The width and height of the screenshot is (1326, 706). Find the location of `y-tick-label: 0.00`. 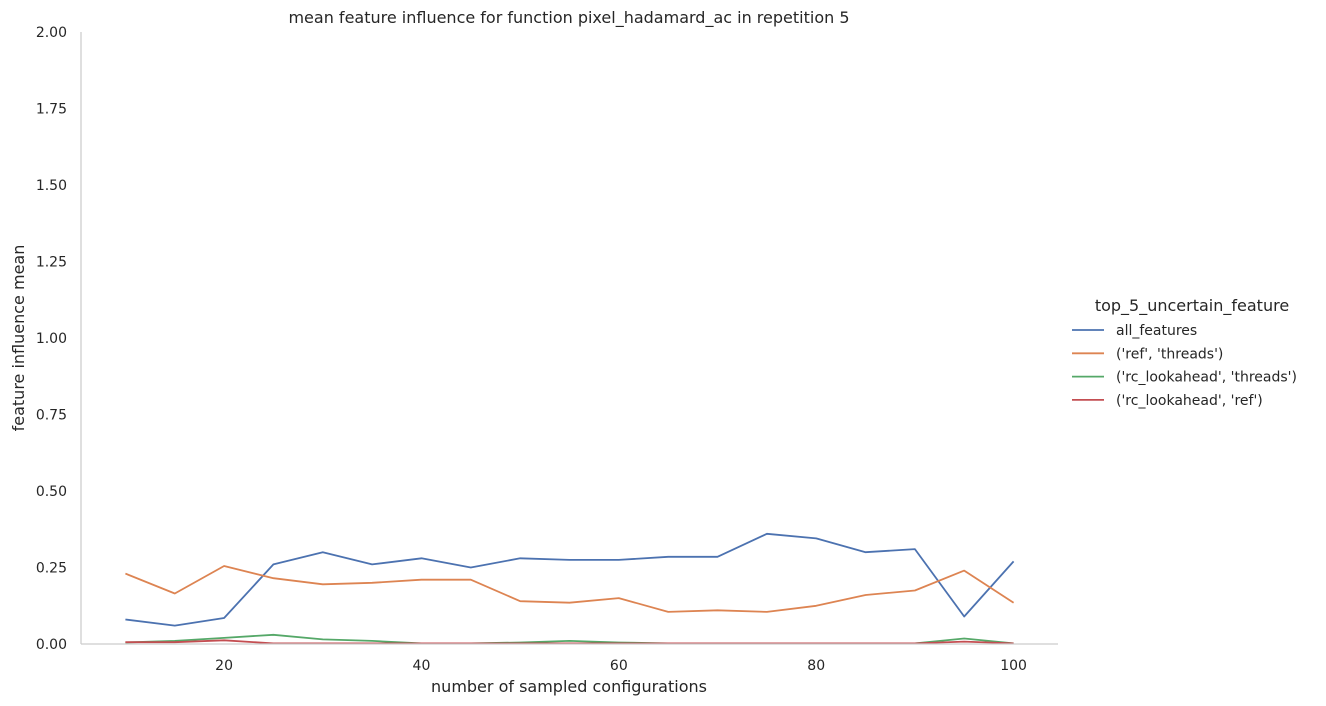

y-tick-label: 0.00 is located at coordinates (51, 645).